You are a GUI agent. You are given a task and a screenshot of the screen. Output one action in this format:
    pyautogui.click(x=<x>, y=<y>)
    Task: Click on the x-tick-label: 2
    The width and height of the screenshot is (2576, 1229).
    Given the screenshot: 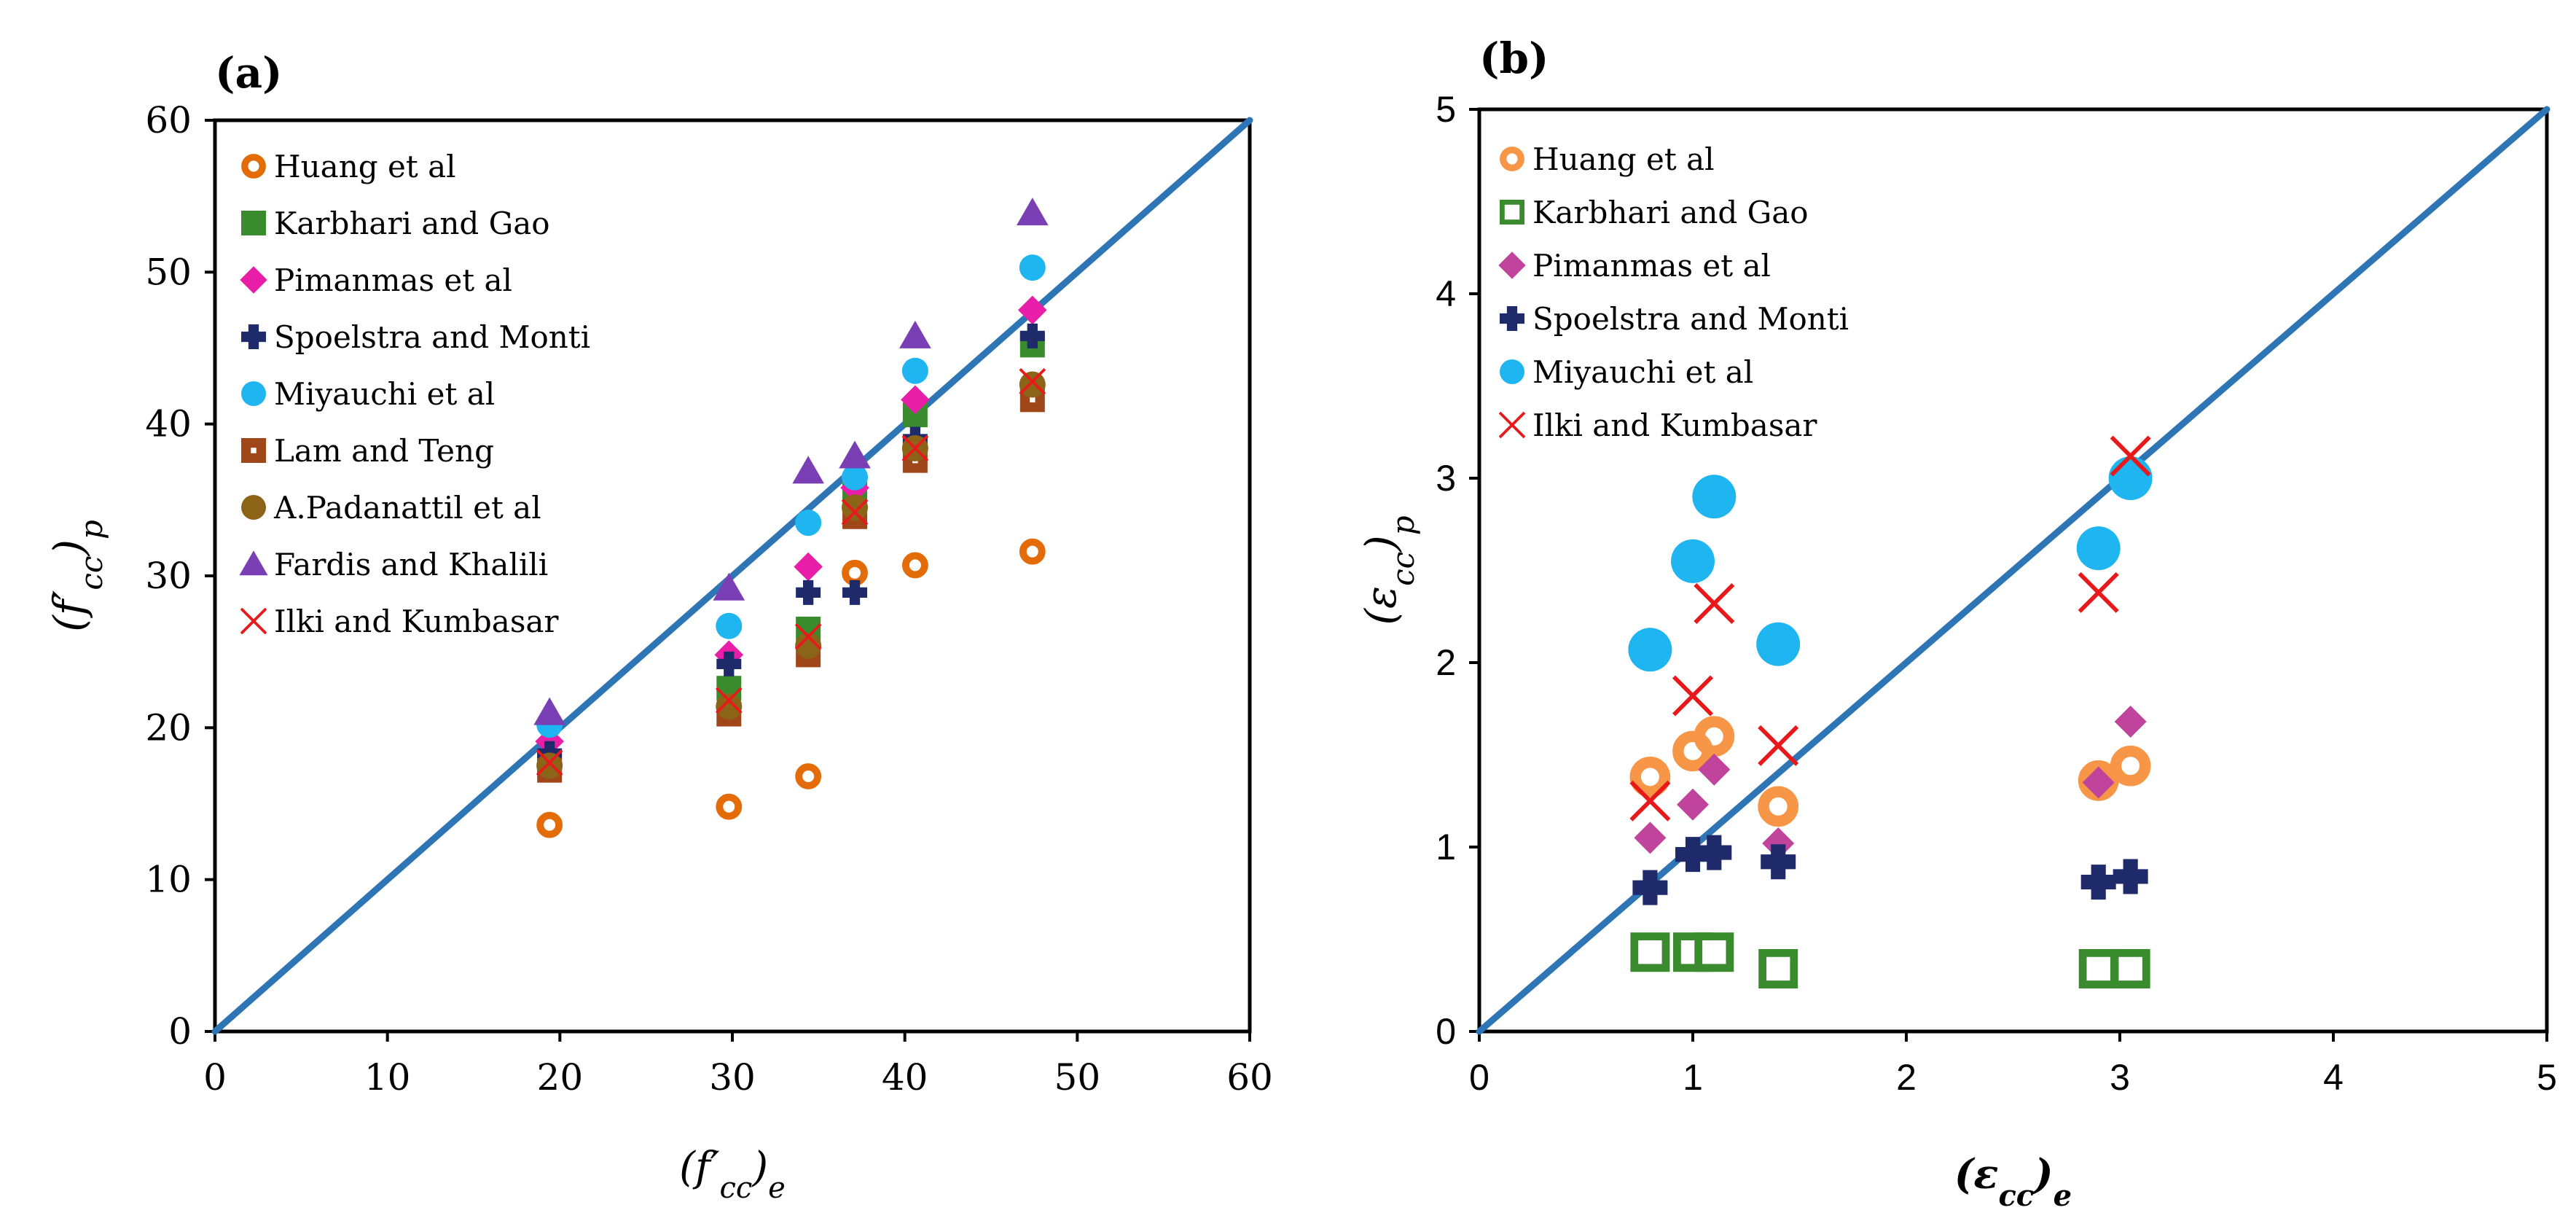 What is the action you would take?
    pyautogui.click(x=1906, y=1077)
    